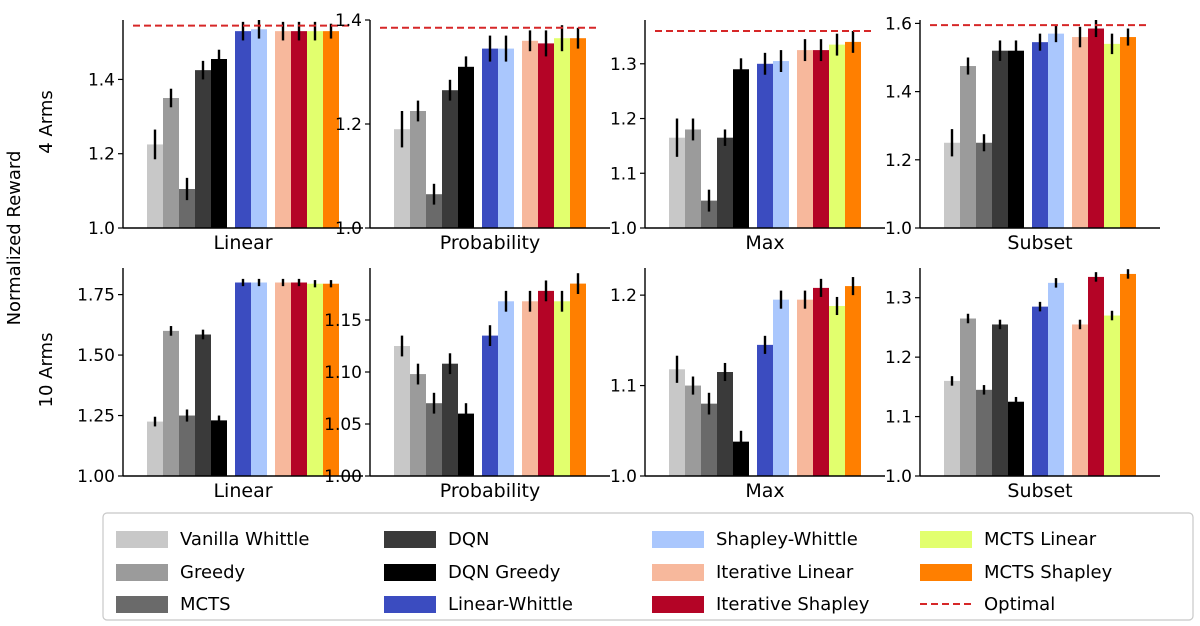 The image size is (1200, 626). What do you see at coordinates (1022, 134) in the screenshot?
I see `panel-0-3: 1.0 1.2 1.4 1.6 Subset` at bounding box center [1022, 134].